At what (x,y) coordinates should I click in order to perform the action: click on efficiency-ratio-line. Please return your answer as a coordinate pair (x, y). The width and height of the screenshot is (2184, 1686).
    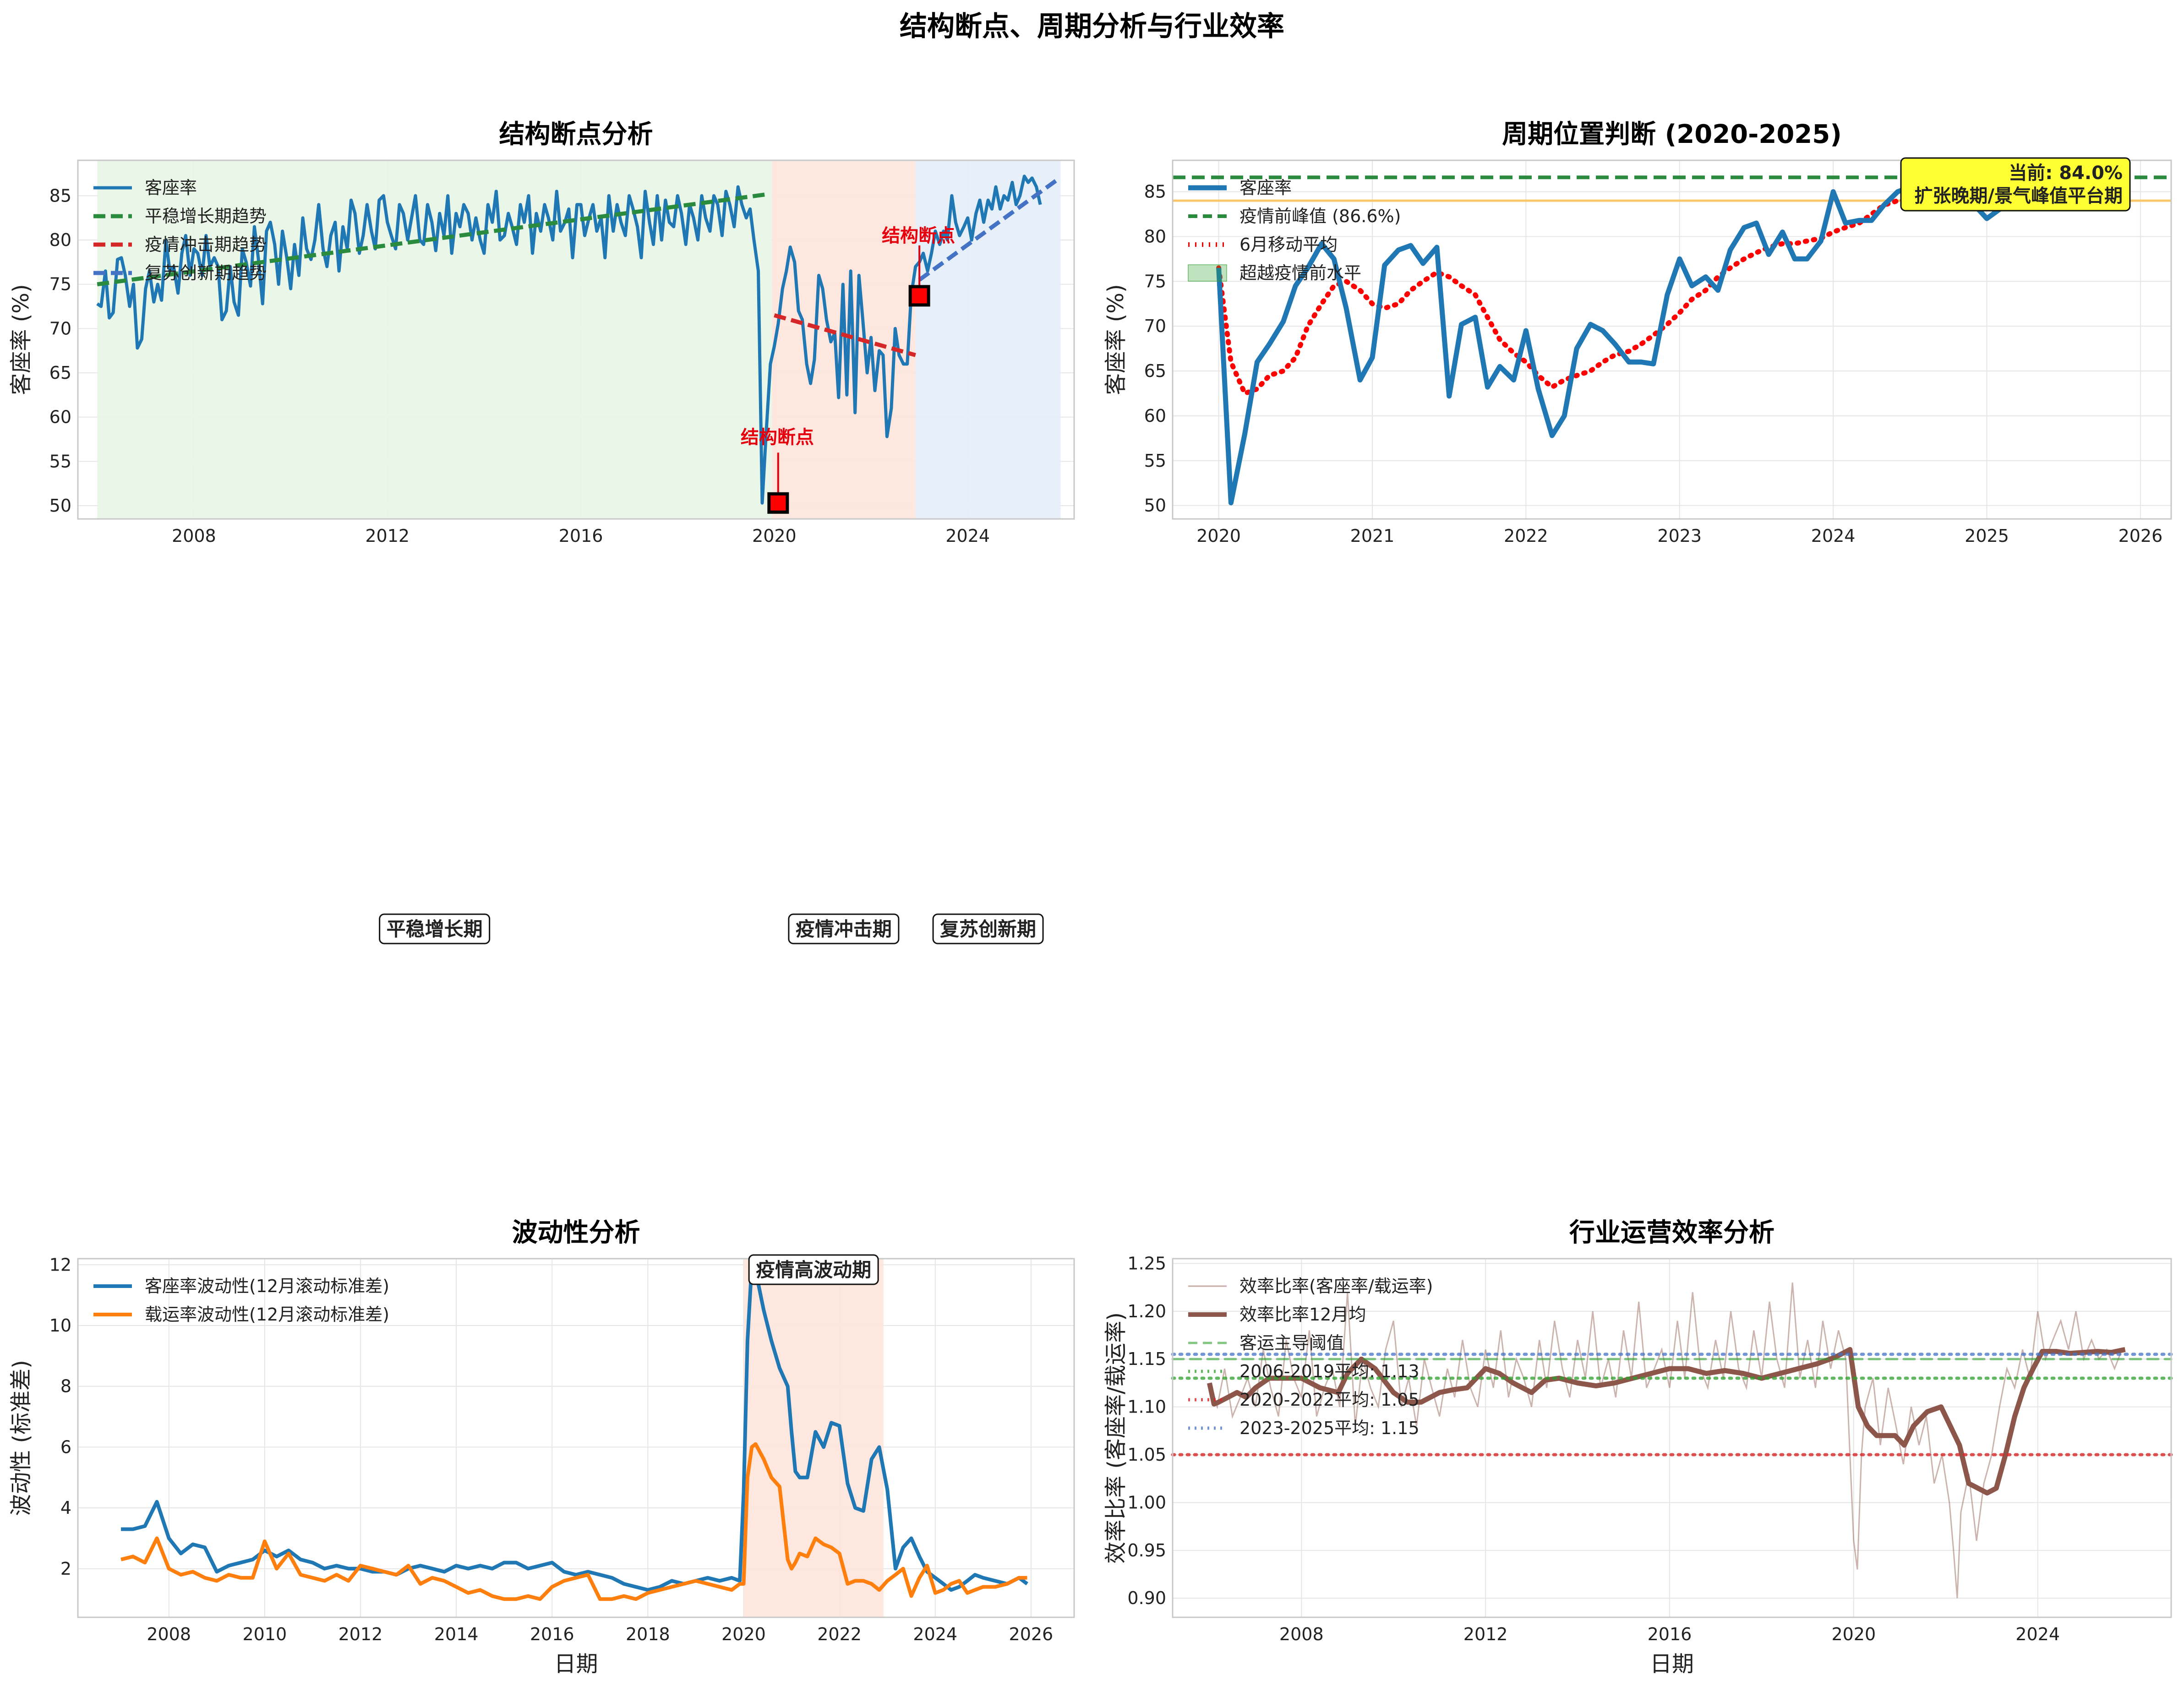
    Looking at the image, I should click on (1666, 1440).